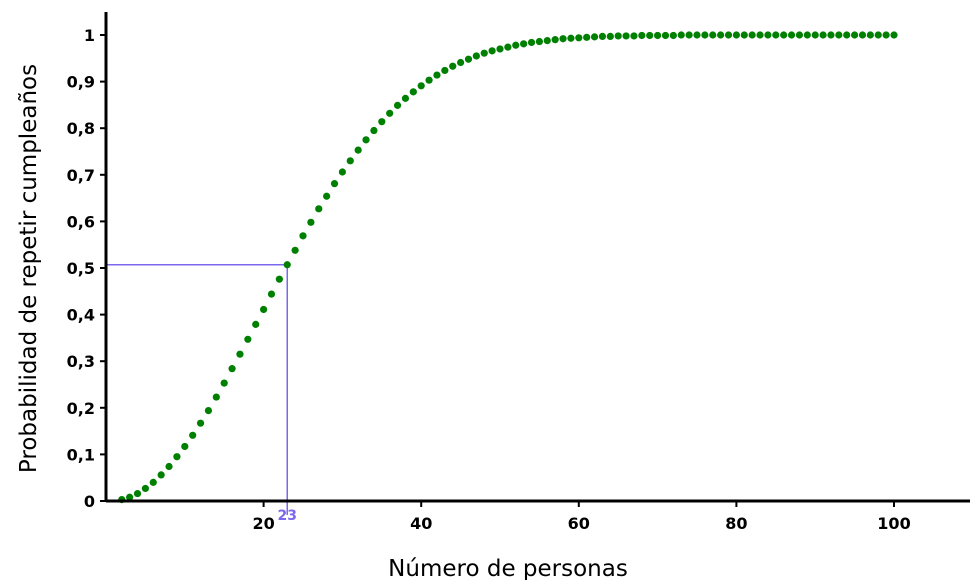 Image resolution: width=970 pixels, height=580 pixels. What do you see at coordinates (197, 389) in the screenshot?
I see `annotation-group` at bounding box center [197, 389].